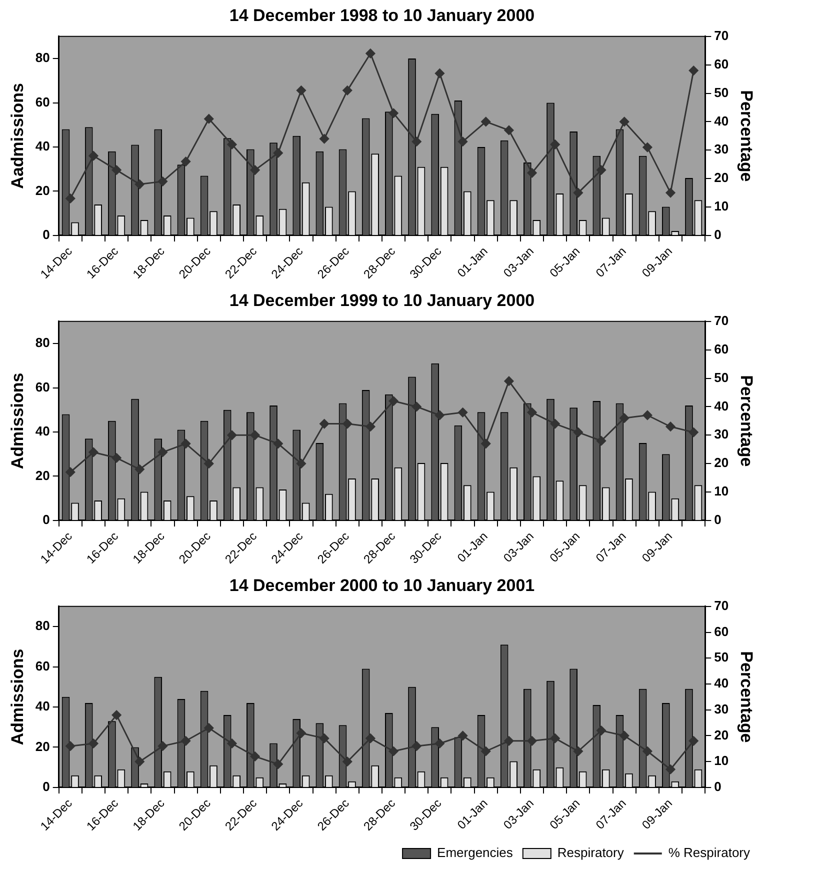  What do you see at coordinates (382, 300) in the screenshot?
I see `chart-title: 14 December 1999 to 10 January 2000` at bounding box center [382, 300].